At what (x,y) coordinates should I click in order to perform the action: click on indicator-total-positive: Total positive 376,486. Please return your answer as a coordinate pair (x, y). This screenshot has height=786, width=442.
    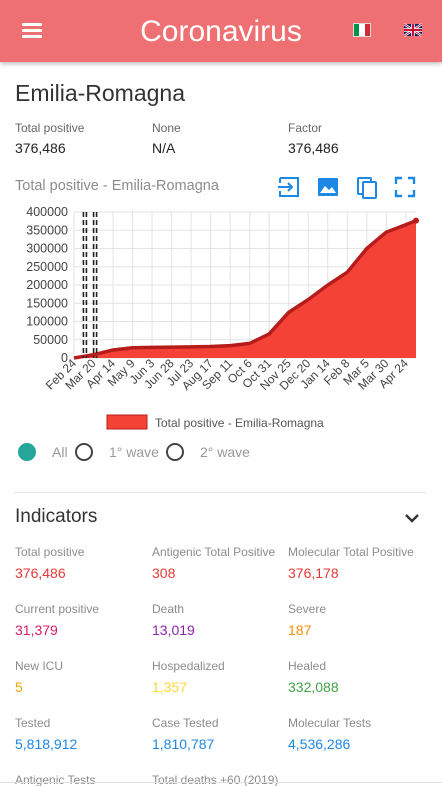
    Looking at the image, I should click on (49, 563).